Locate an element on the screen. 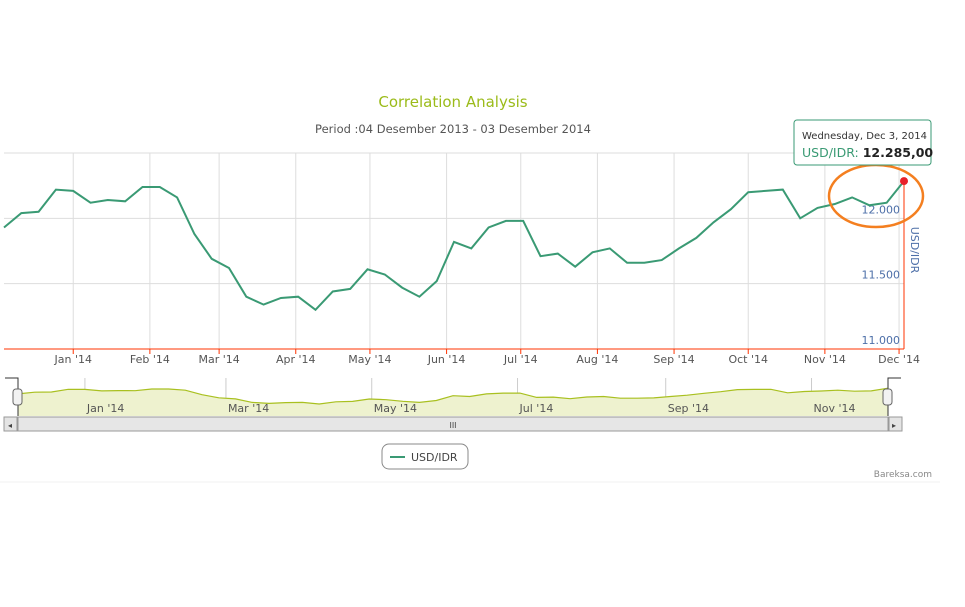 This screenshot has height=607, width=965. y-tick-label: 12.000 is located at coordinates (881, 209).